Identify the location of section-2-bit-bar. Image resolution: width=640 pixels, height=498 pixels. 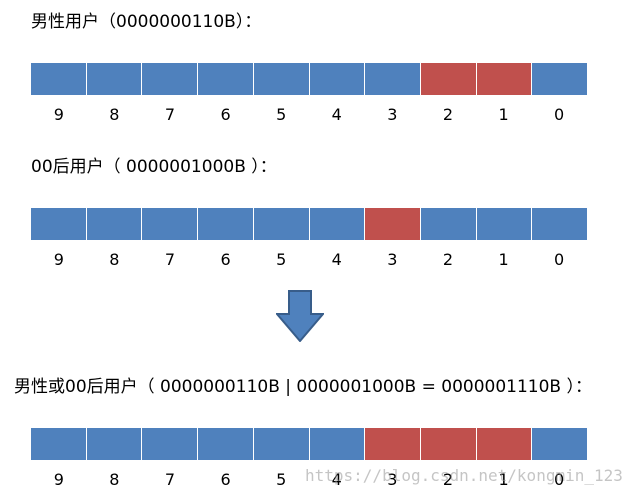
(309, 224).